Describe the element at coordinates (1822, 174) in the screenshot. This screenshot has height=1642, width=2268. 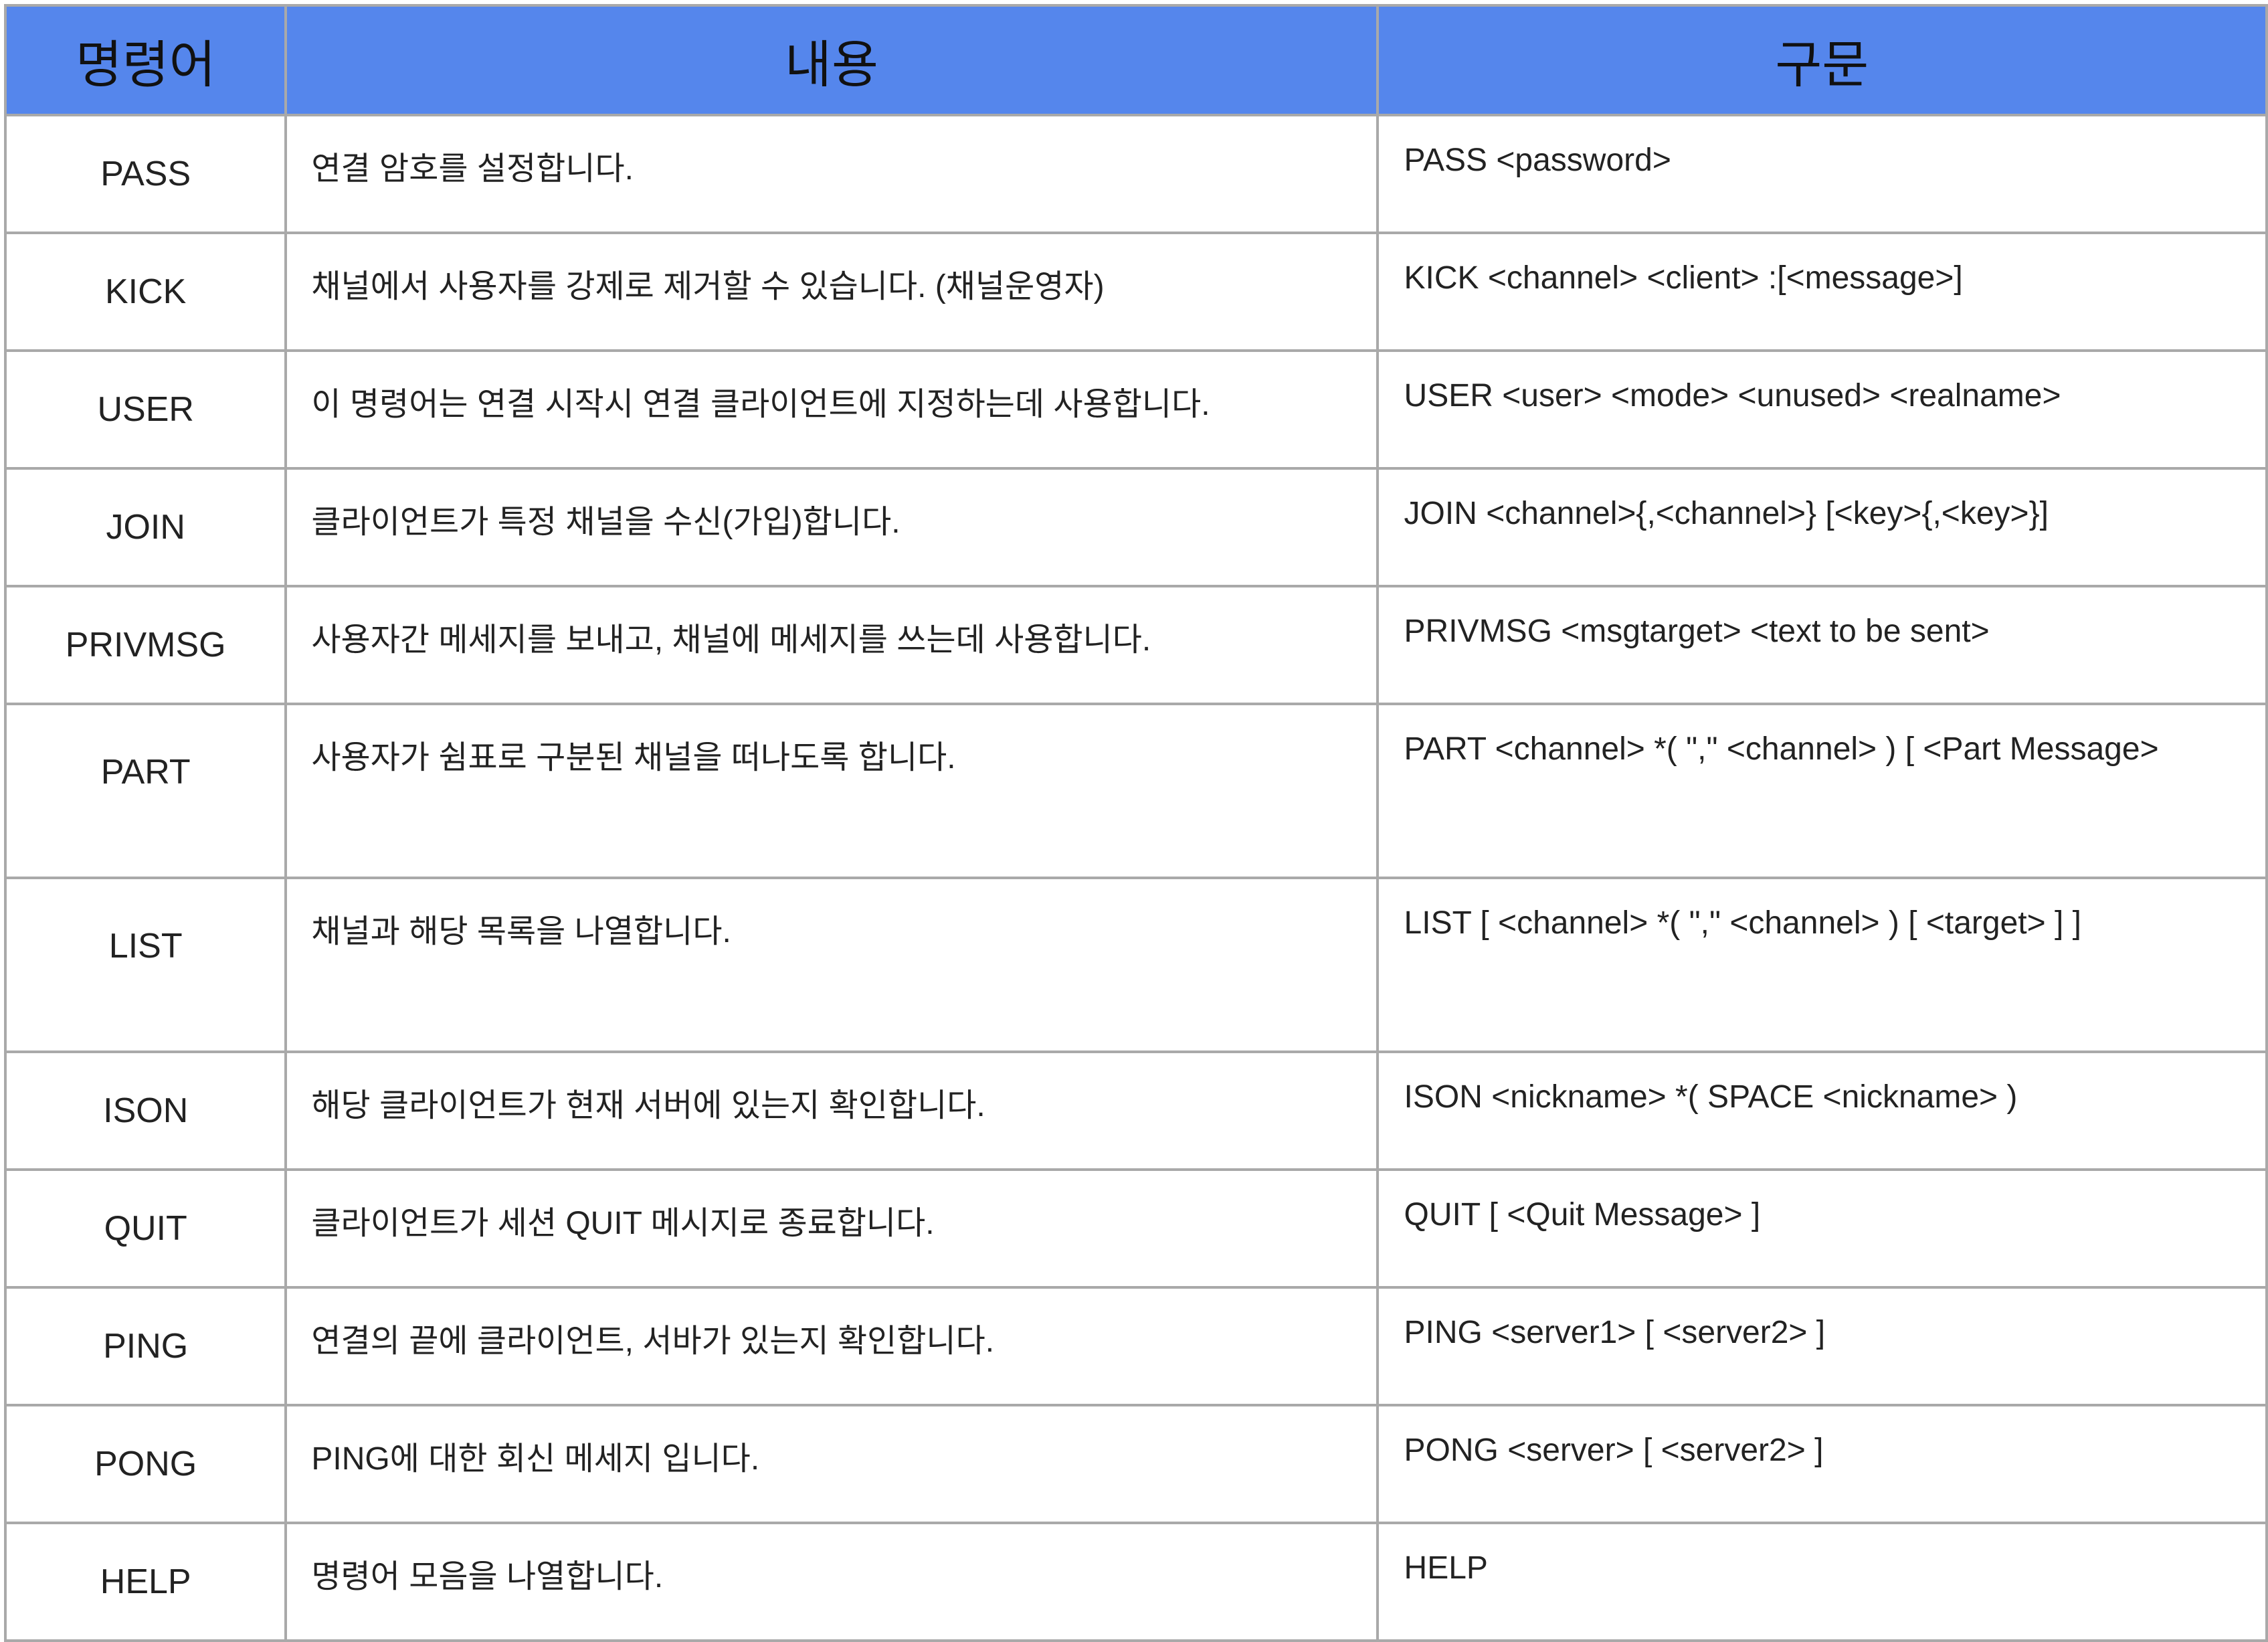
I see `syntax-cell: PASS <password>` at that location.